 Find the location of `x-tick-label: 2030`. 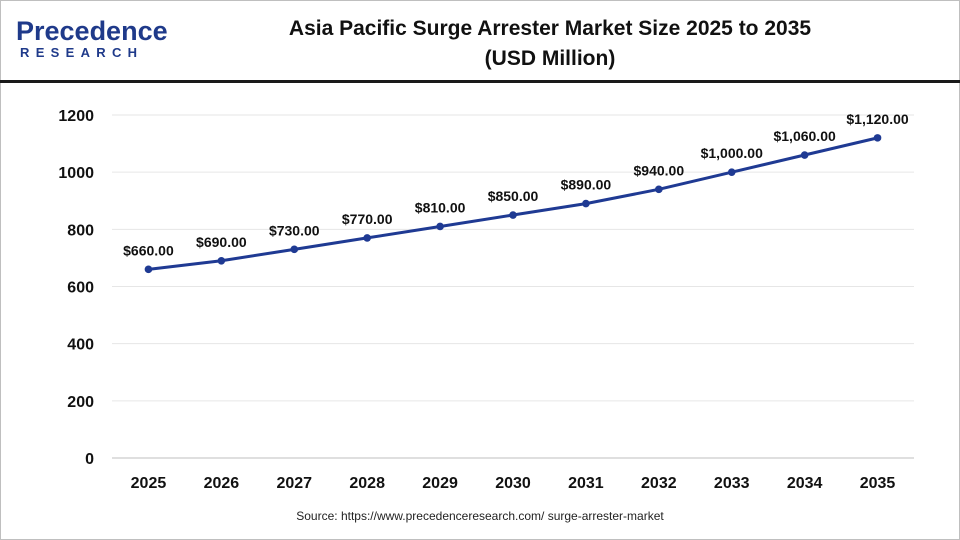

x-tick-label: 2030 is located at coordinates (513, 483).